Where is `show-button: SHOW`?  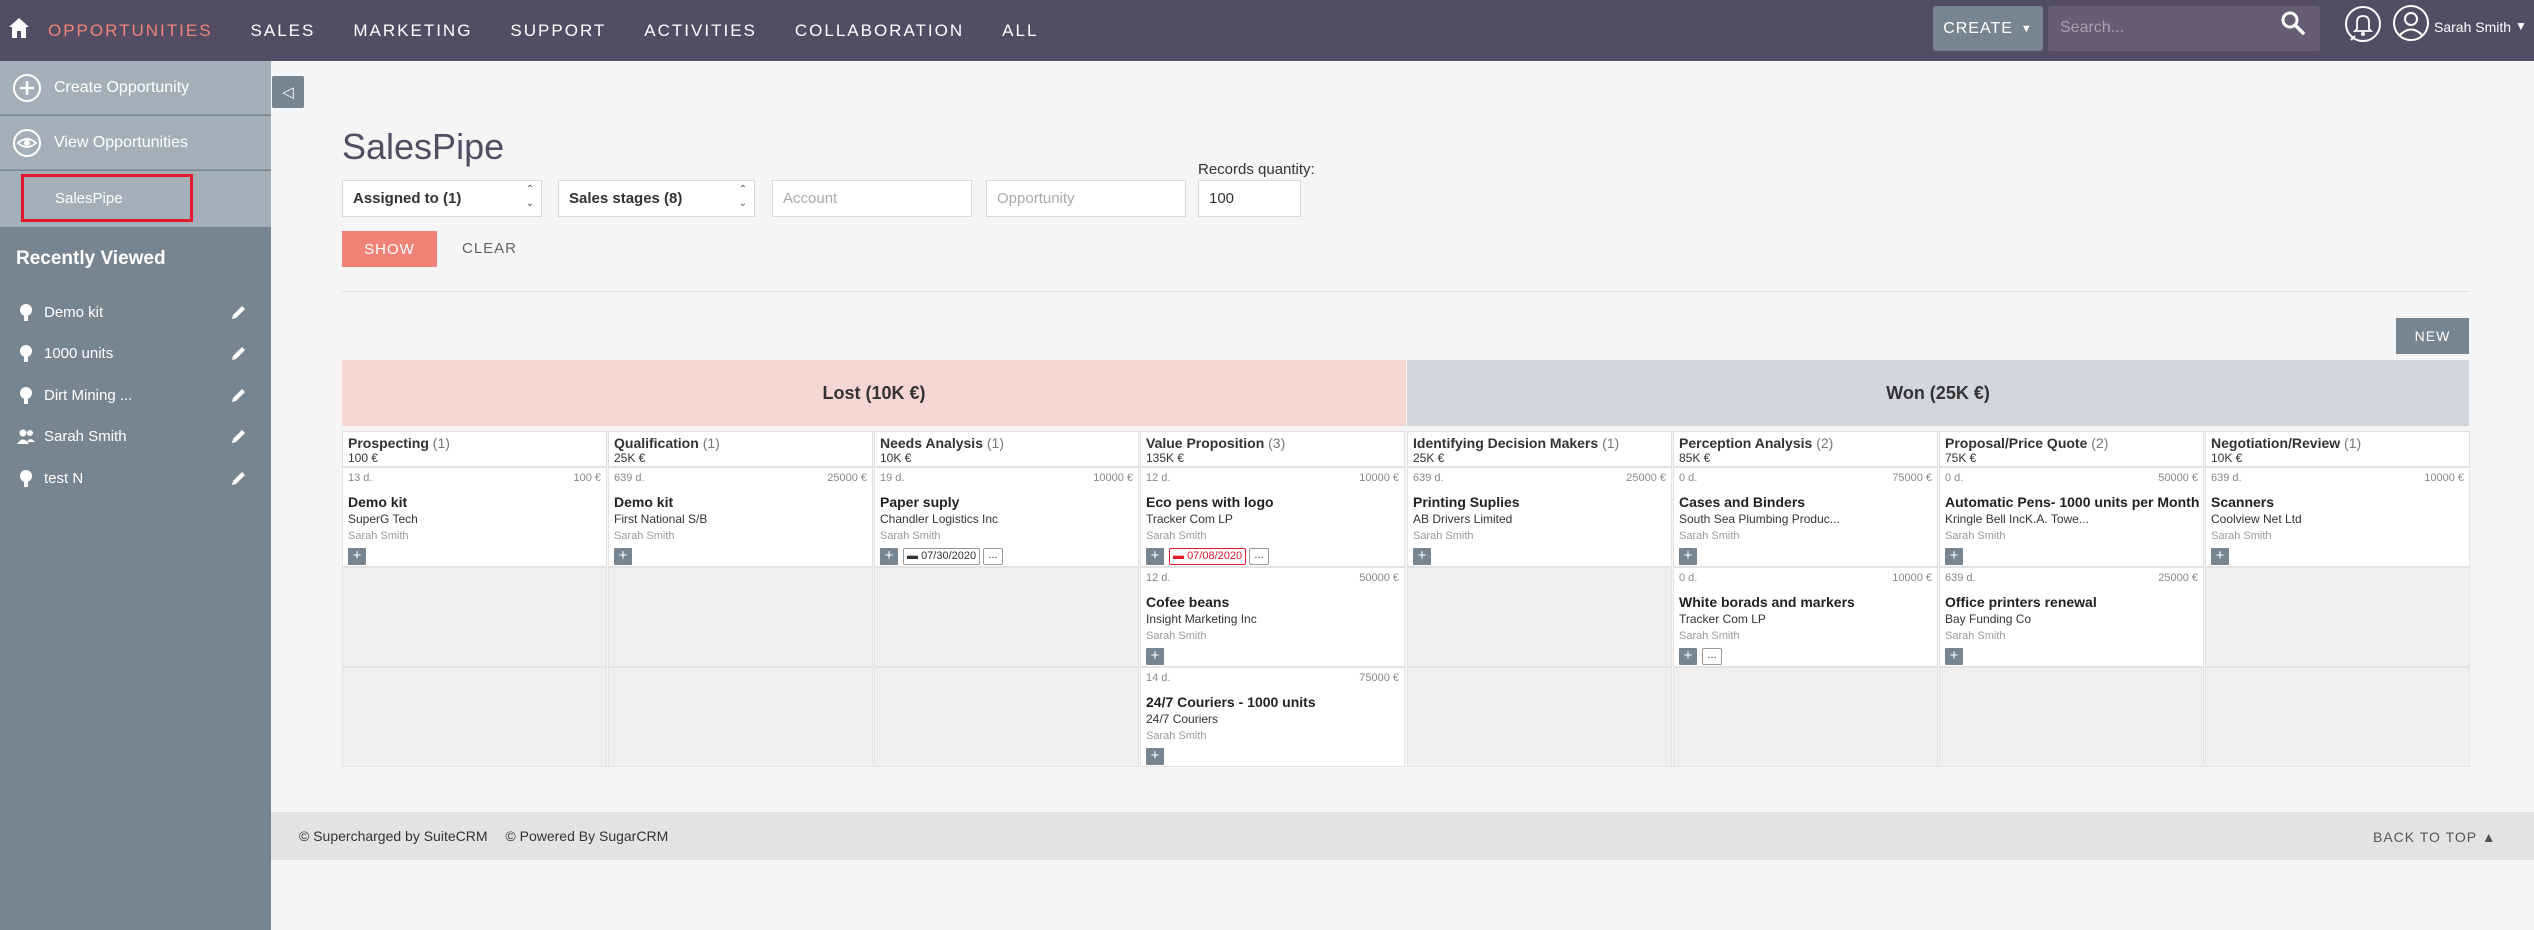
show-button: SHOW is located at coordinates (389, 249).